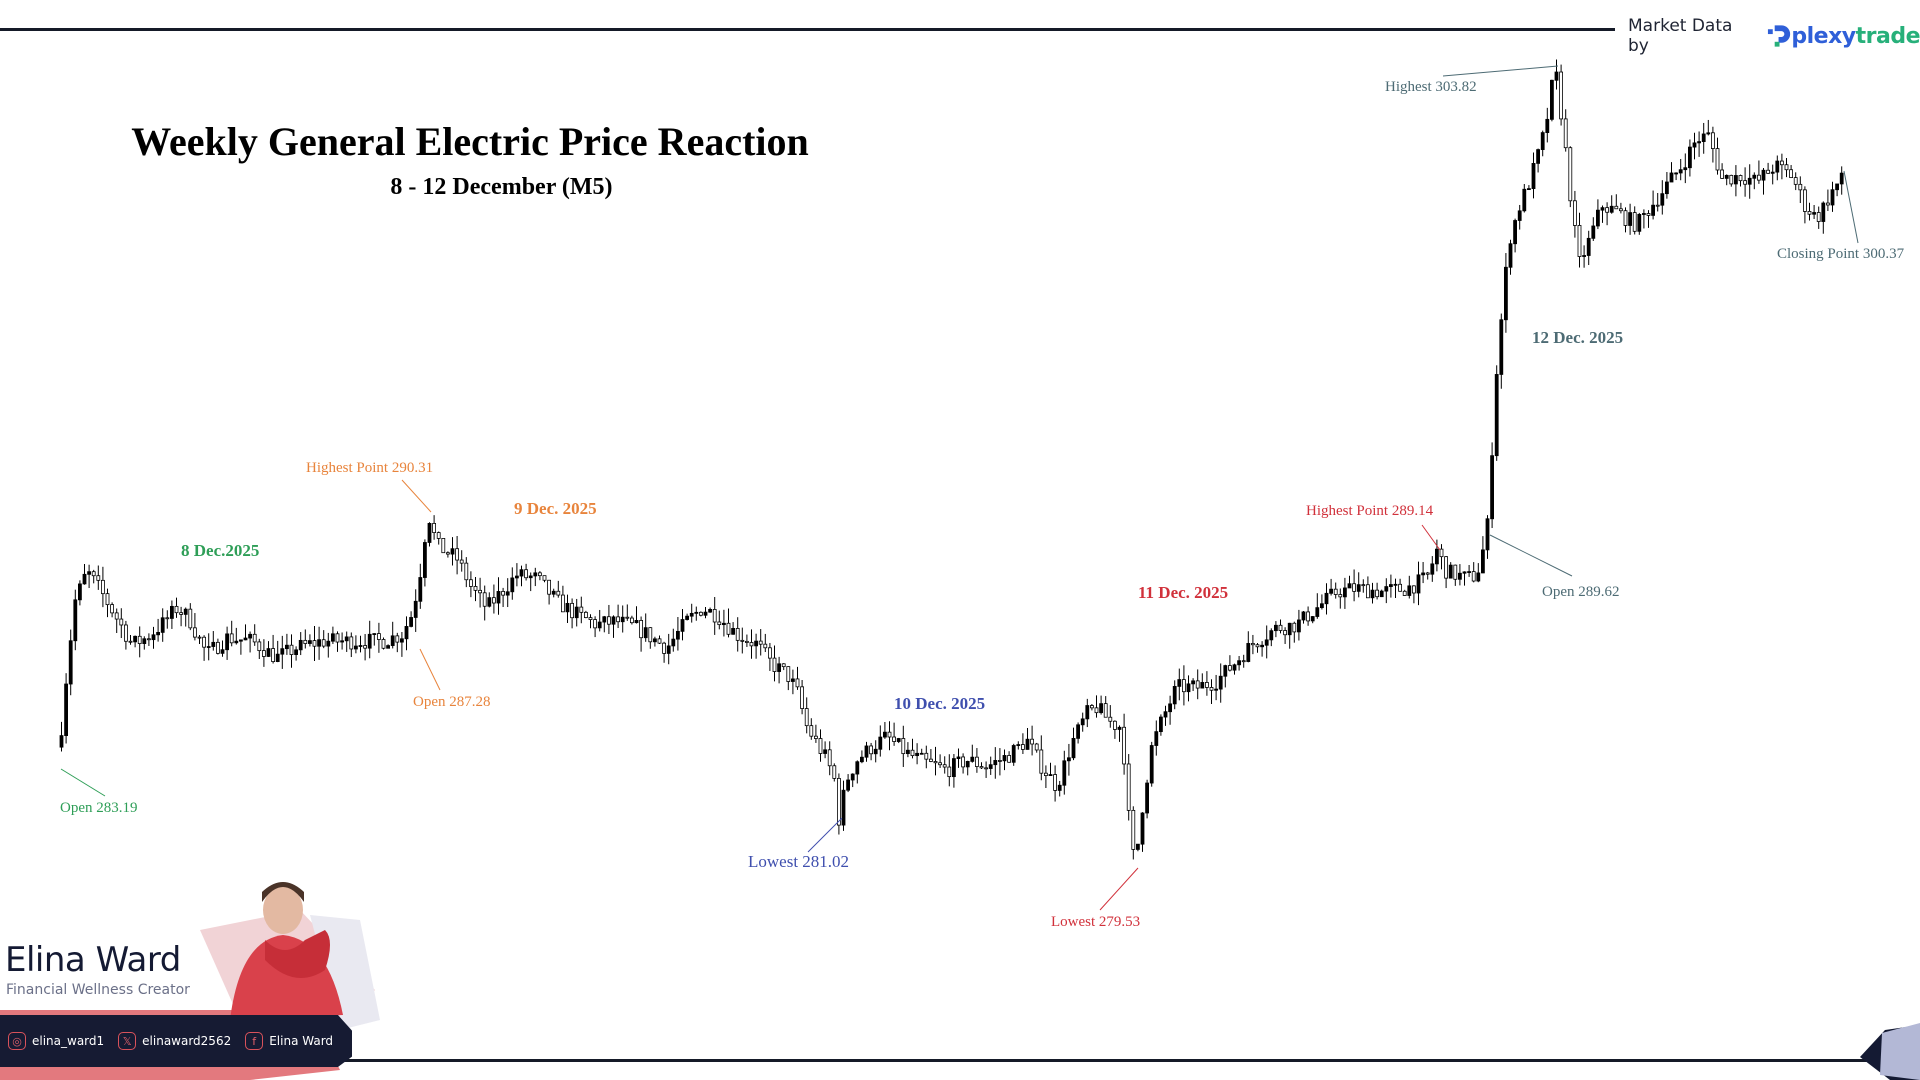 The height and width of the screenshot is (1080, 1920). What do you see at coordinates (1183, 592) in the screenshot?
I see `day-label-11: 11 Dec. 2025` at bounding box center [1183, 592].